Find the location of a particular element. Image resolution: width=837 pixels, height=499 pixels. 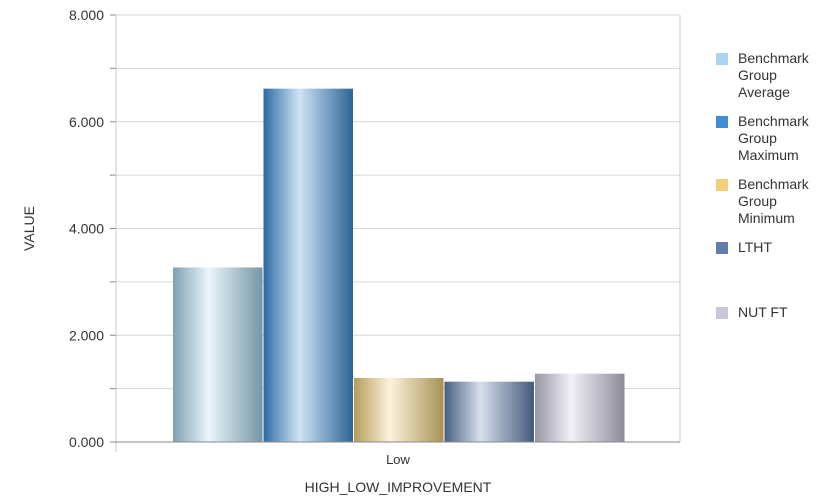

legend-item-benchmark-average: Benchmark Group Average is located at coordinates (773, 75).